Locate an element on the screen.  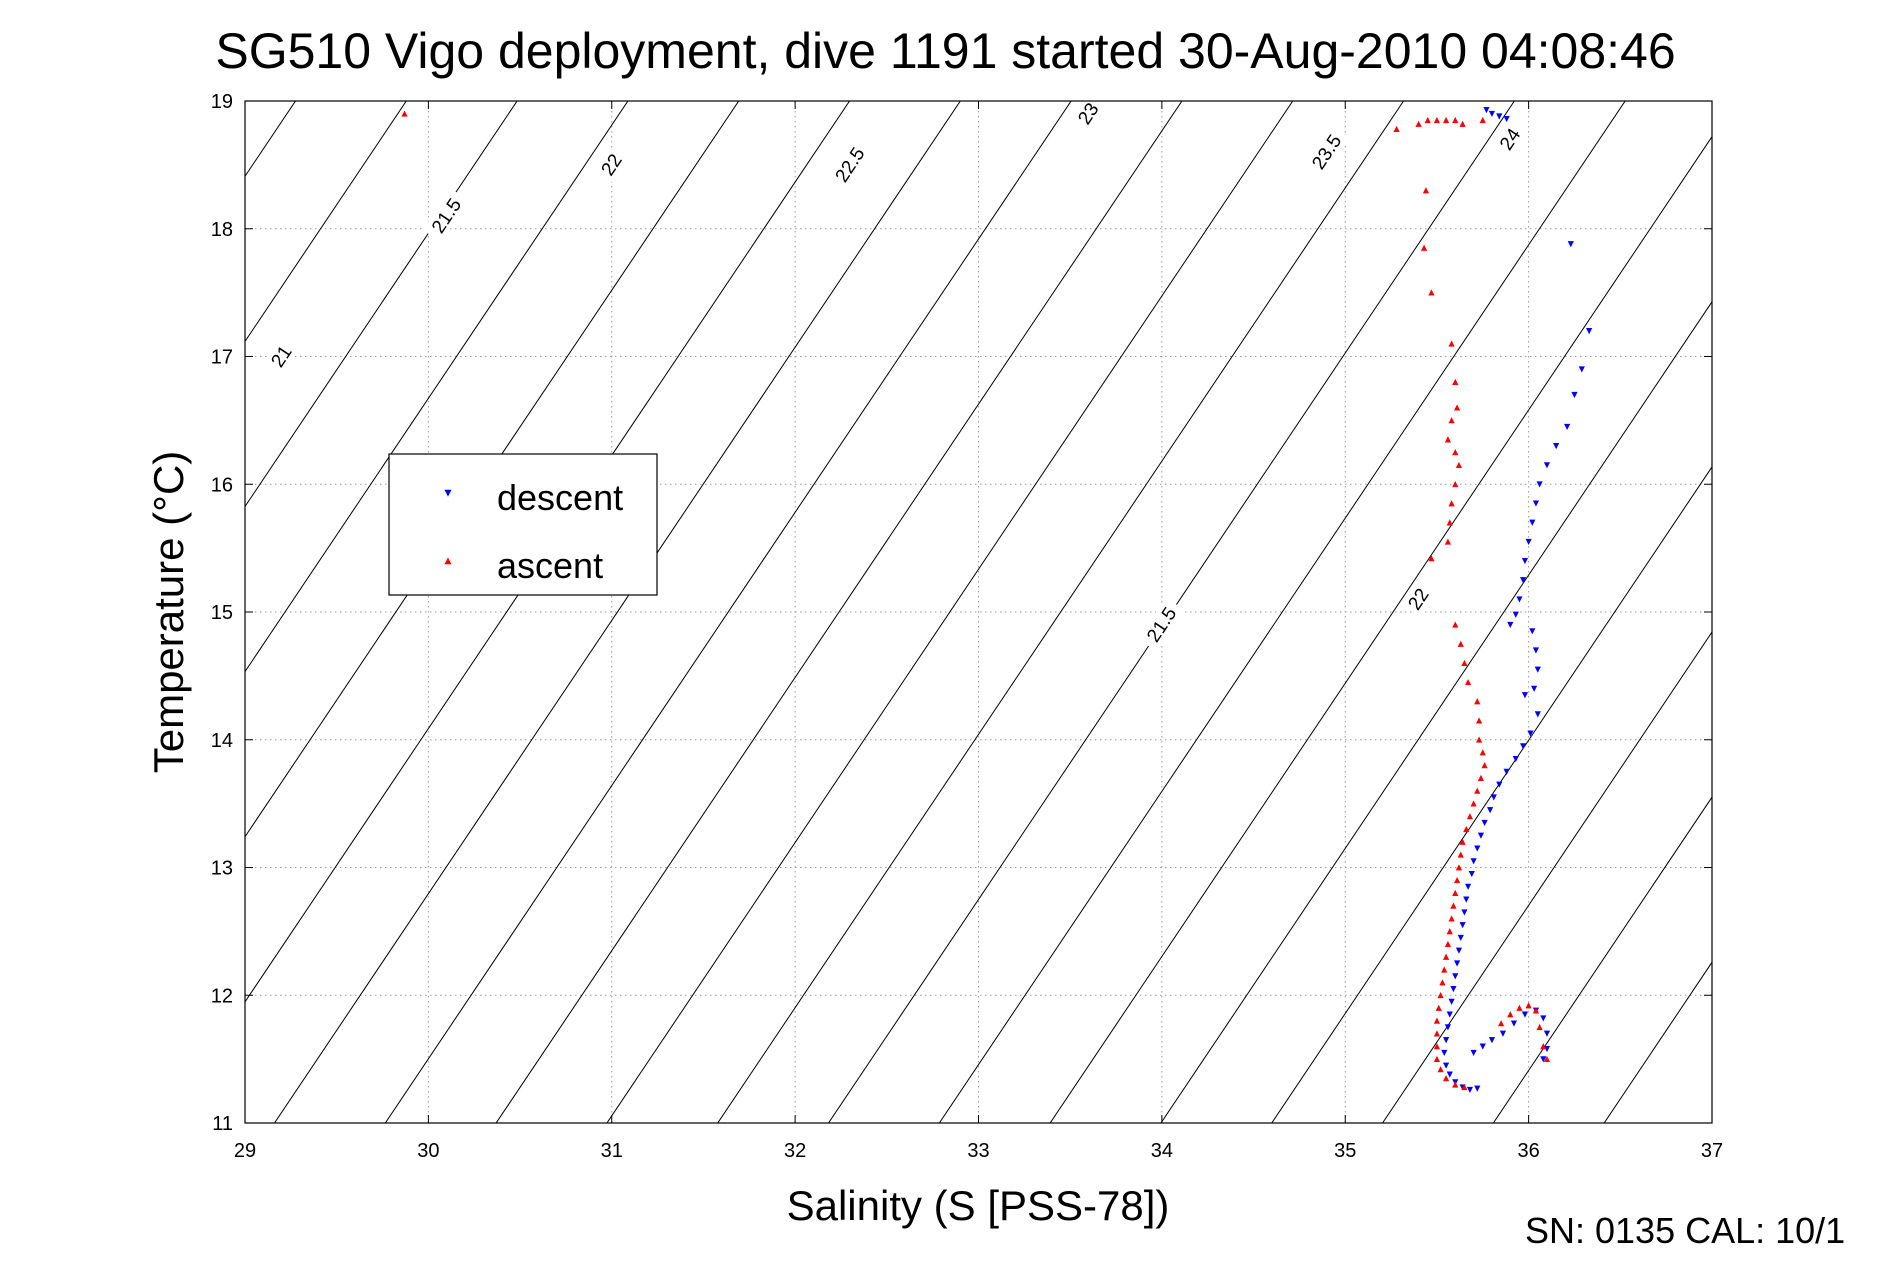
y-tick-label: 14 is located at coordinates (222, 741).